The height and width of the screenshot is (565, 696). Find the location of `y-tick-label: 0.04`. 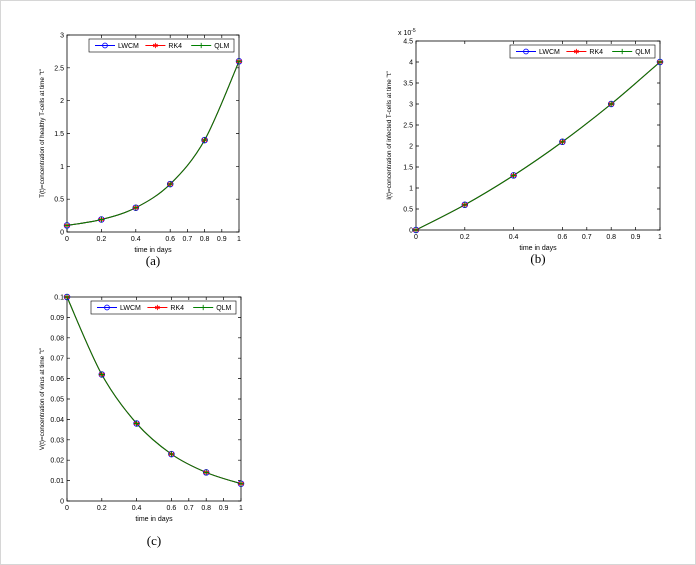

y-tick-label: 0.04 is located at coordinates (57, 420).